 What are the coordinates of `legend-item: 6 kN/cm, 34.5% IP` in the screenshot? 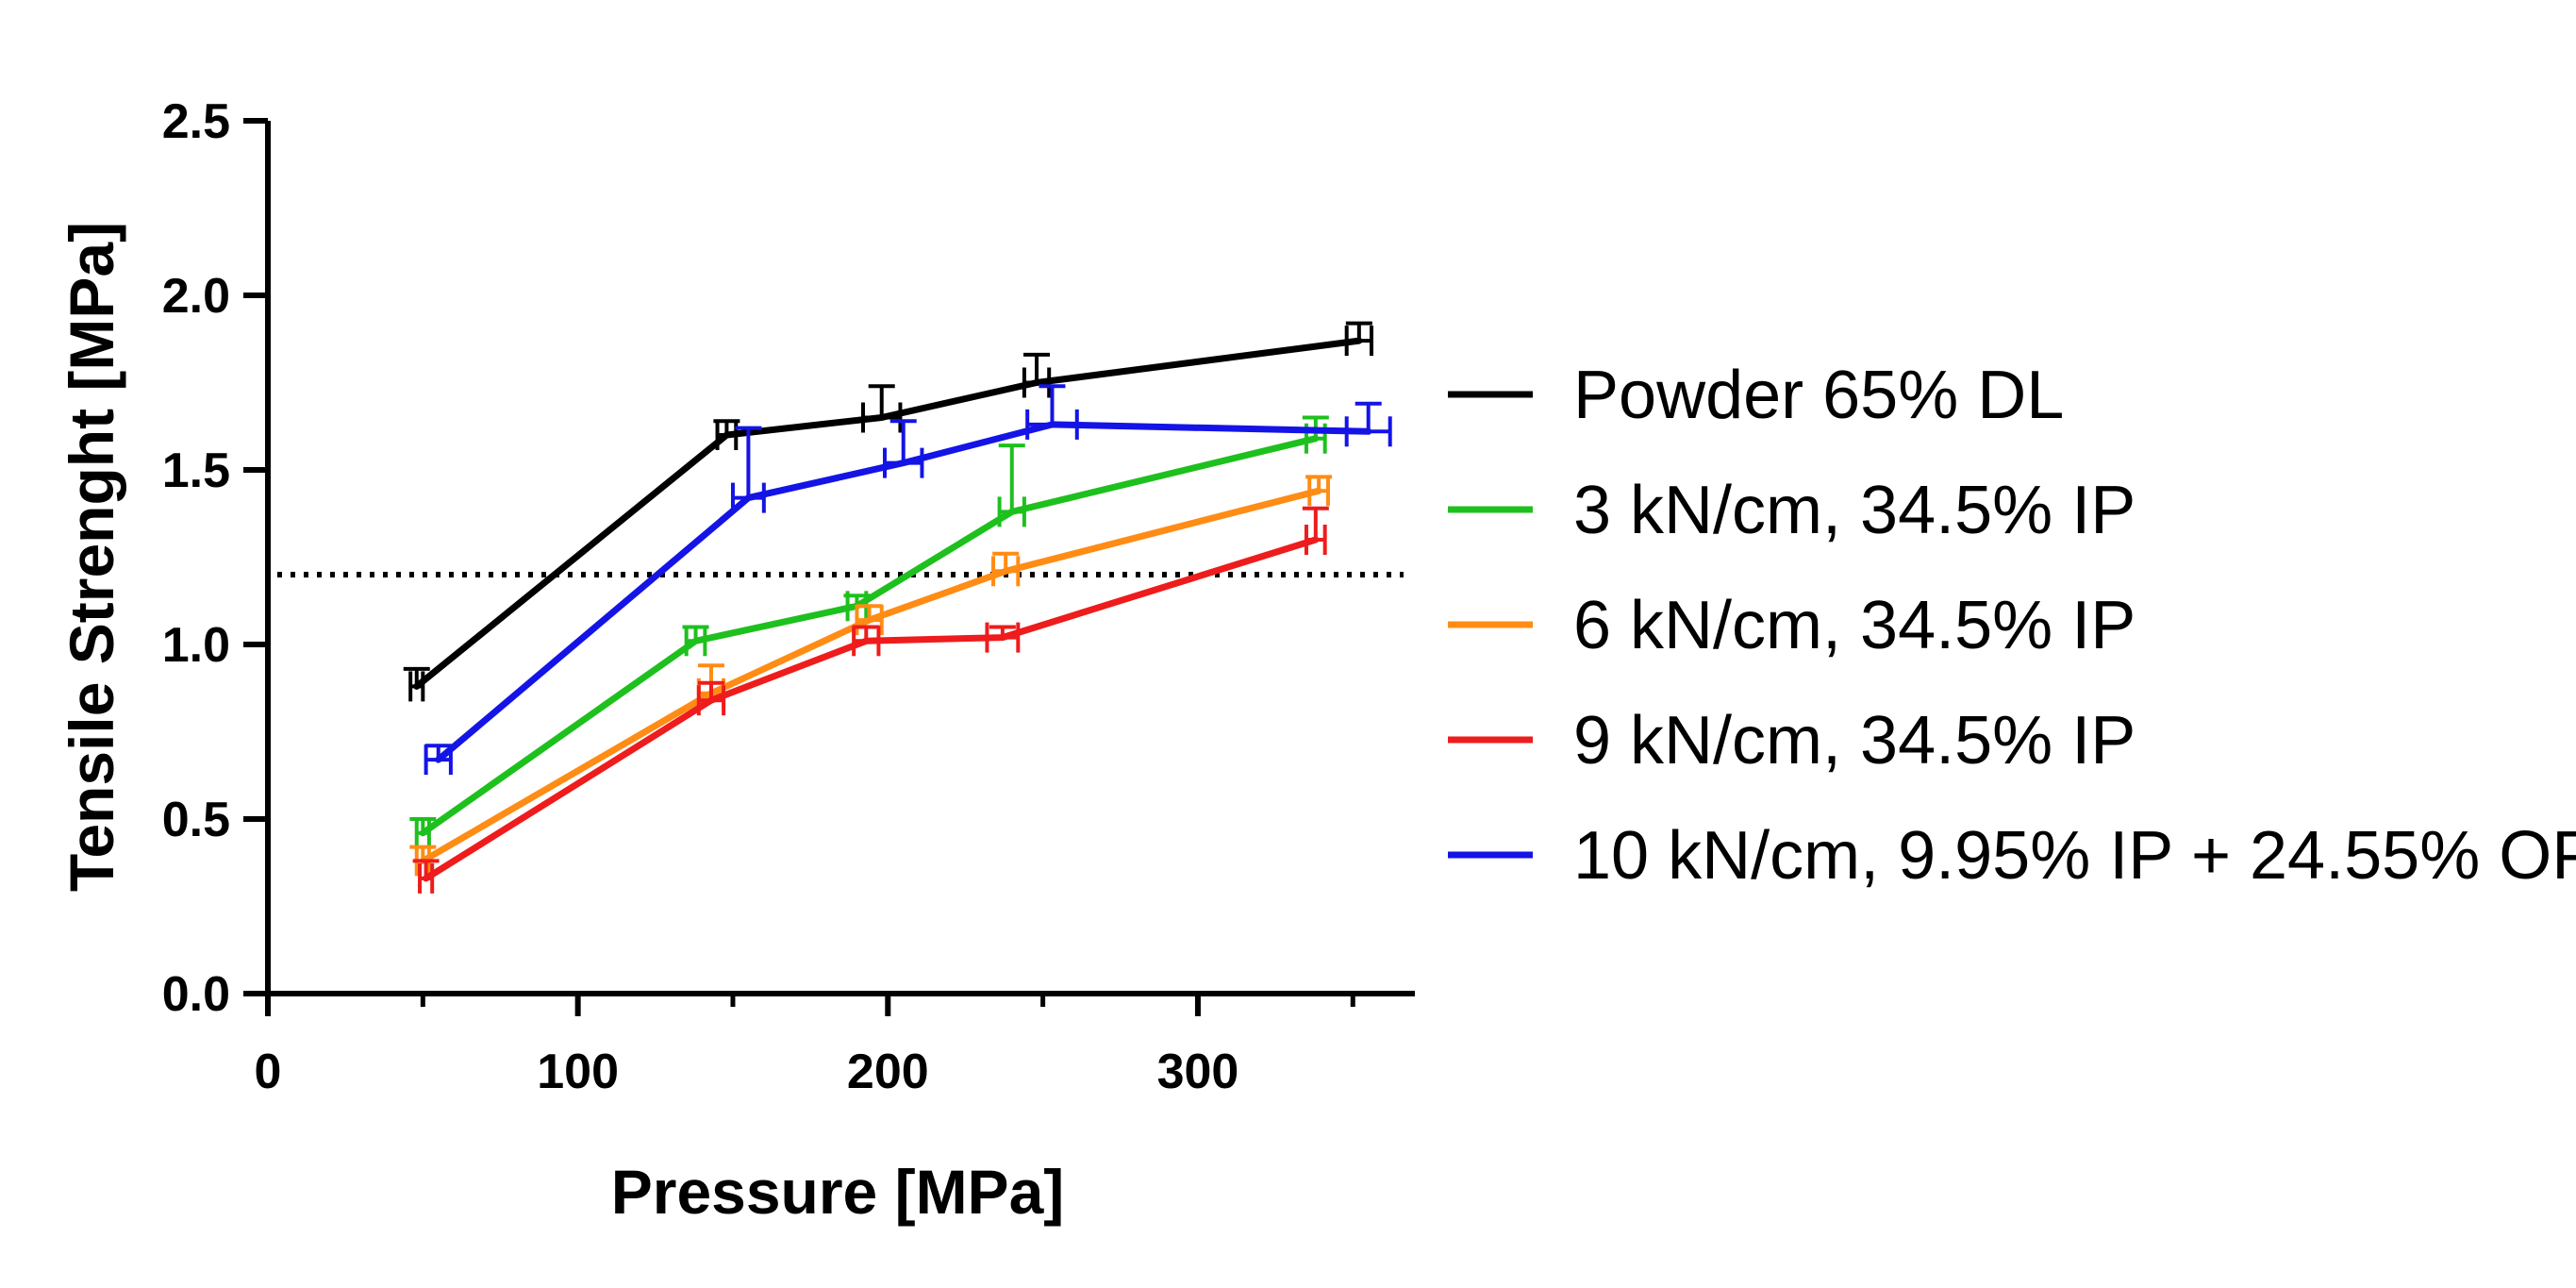 It's located at (1792, 625).